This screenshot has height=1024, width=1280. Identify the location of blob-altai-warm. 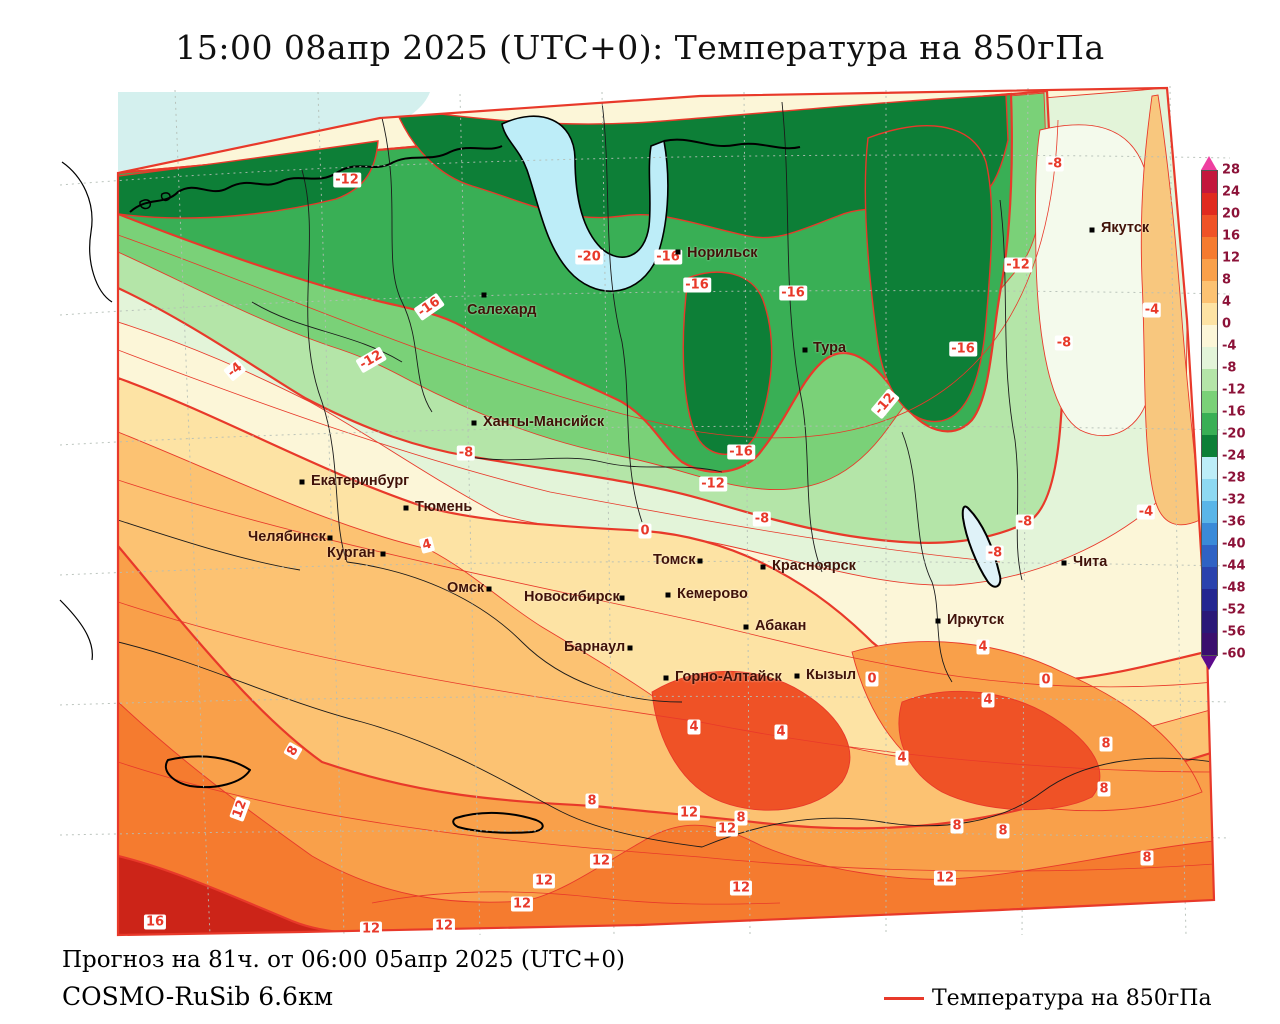
(751, 740).